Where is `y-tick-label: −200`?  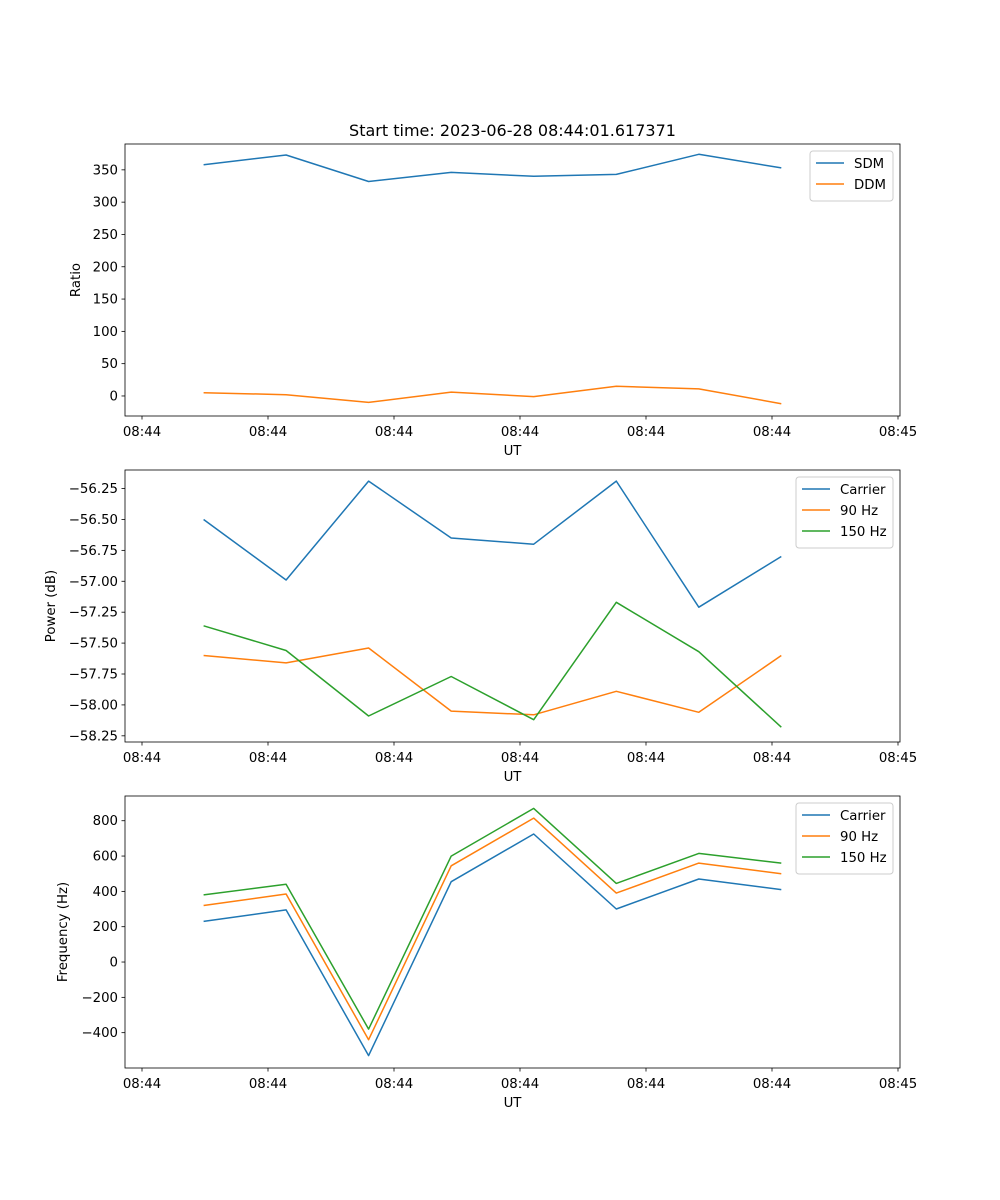
y-tick-label: −200 is located at coordinates (99, 998).